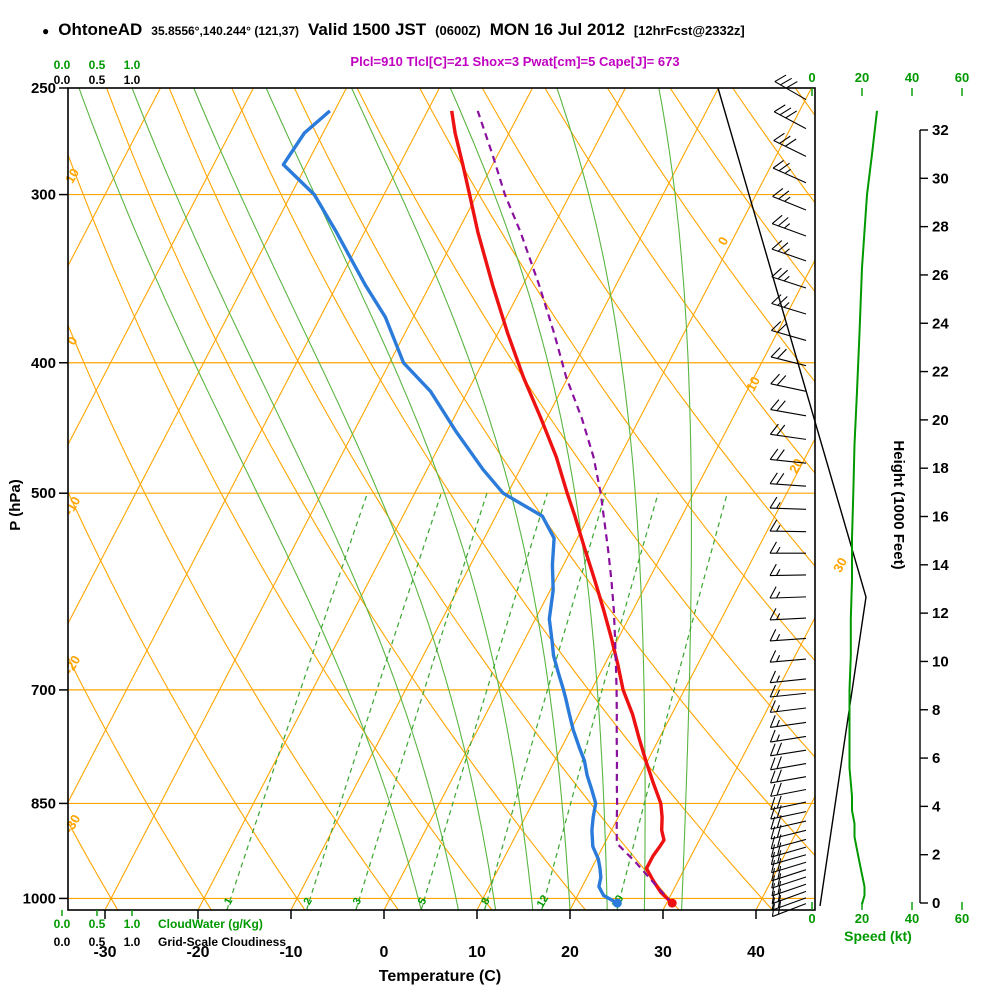 The height and width of the screenshot is (1000, 1000). I want to click on temperature-tick-label: 30, so click(663, 952).